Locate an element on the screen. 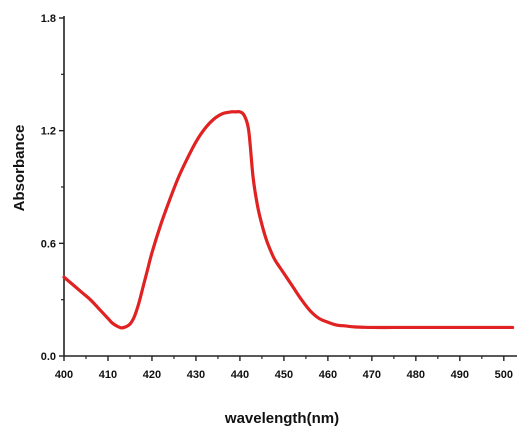  x-tick-label: 410 is located at coordinates (108, 375).